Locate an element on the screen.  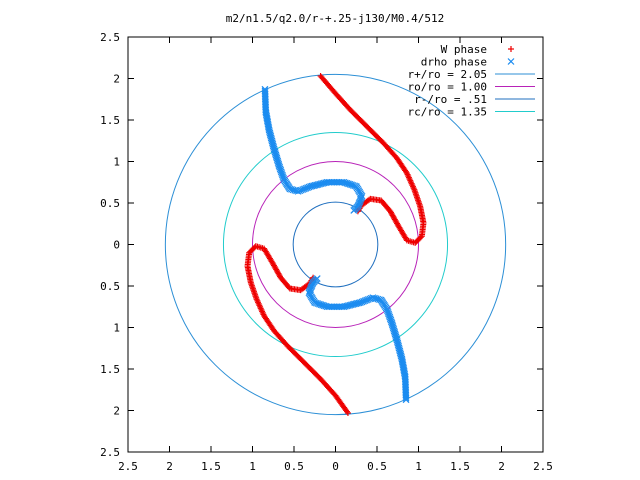
x-tick-label: 0 is located at coordinates (335, 466).